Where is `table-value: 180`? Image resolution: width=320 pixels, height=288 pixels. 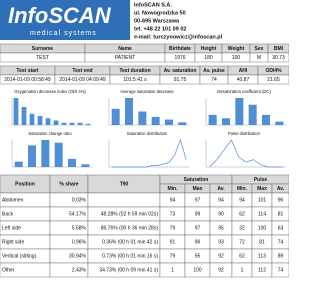 table-value: 180 is located at coordinates (208, 58).